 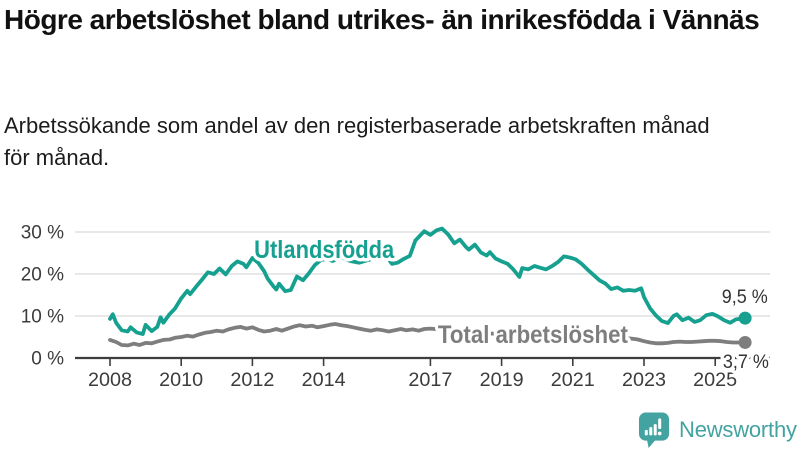 I want to click on y-axis-label: 30 %, so click(x=42, y=233).